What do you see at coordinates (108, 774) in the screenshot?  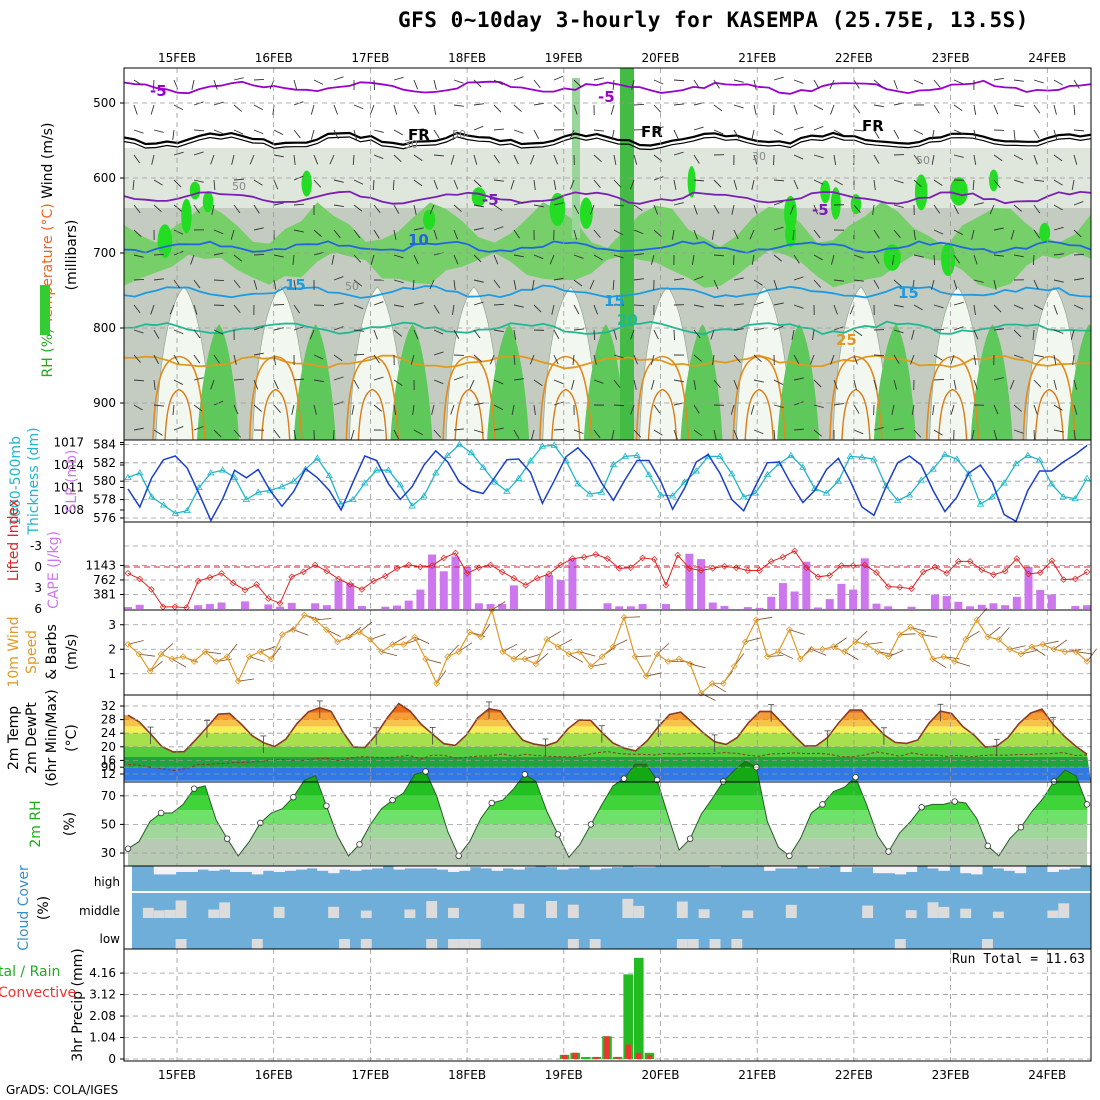 I see `tick-label: 12` at bounding box center [108, 774].